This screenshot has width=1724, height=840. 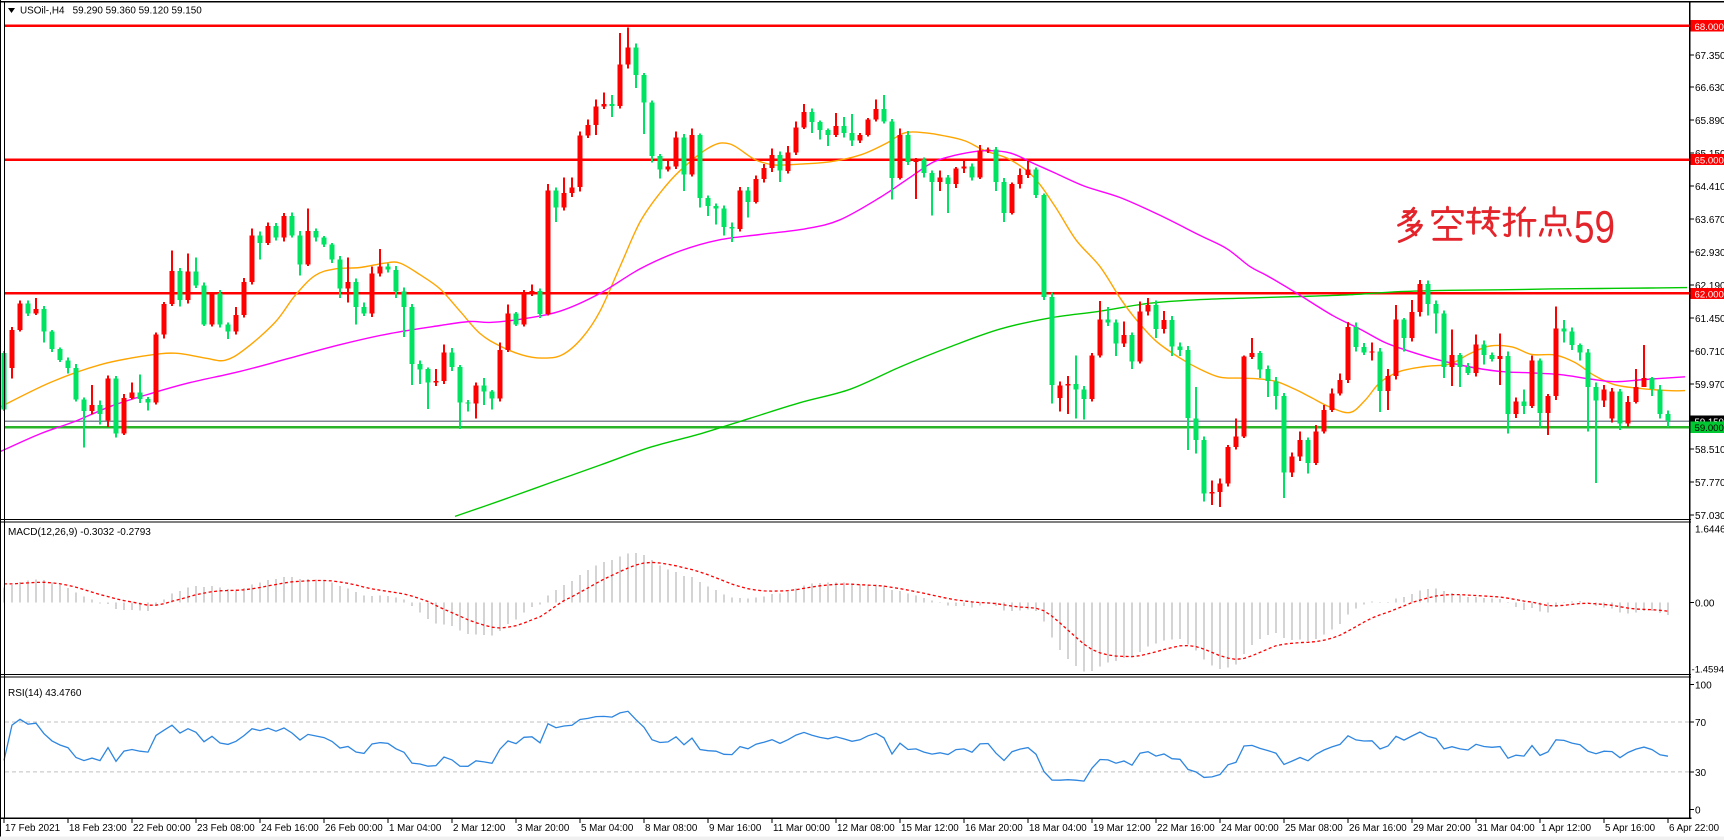 What do you see at coordinates (79, 532) in the screenshot?
I see `svg-text: MACD(12,26,9) -0.3032 -0.2793` at bounding box center [79, 532].